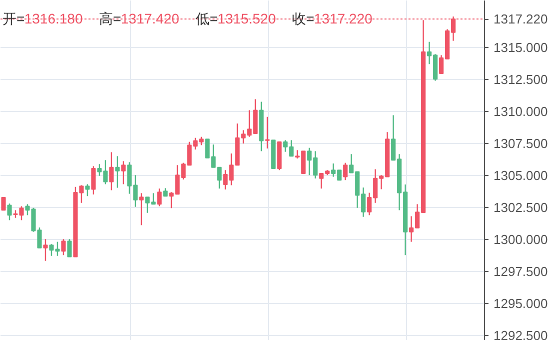 The height and width of the screenshot is (340, 550). I want to click on y-tick-label: 1300.000, so click(521, 239).